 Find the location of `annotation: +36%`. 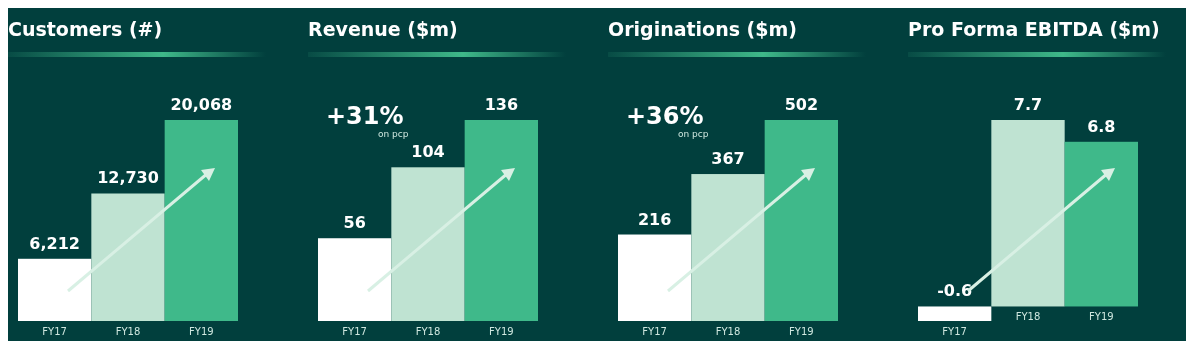

annotation: +36% is located at coordinates (665, 116).